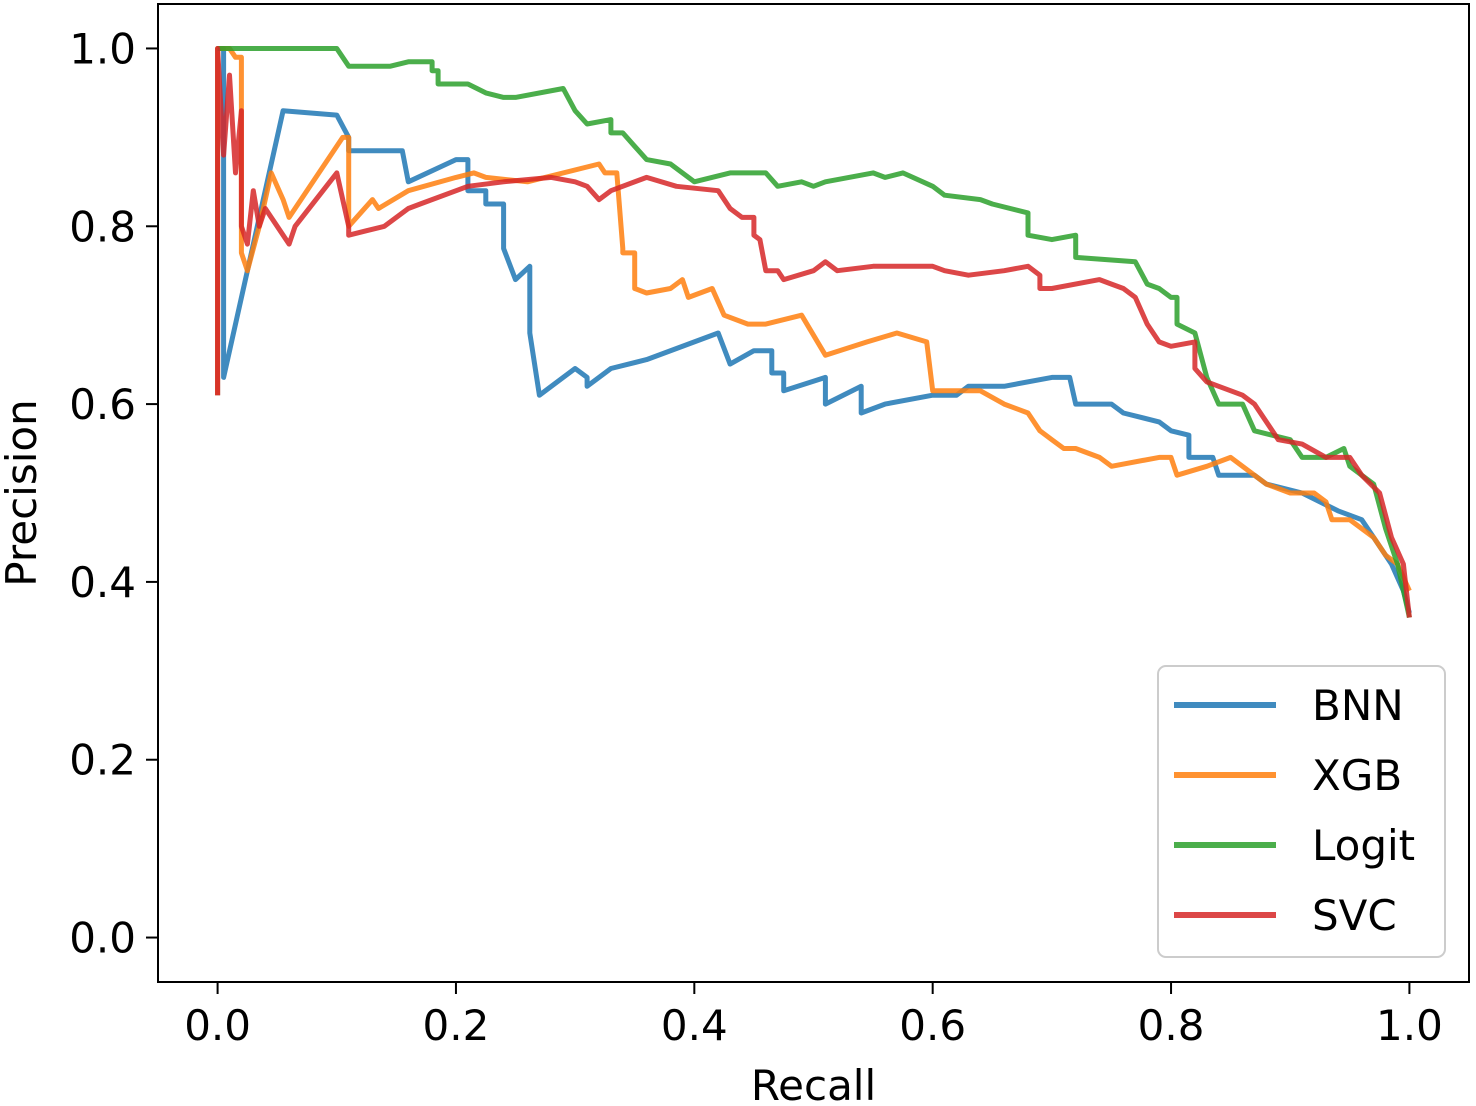  Describe the element at coordinates (932, 1025) in the screenshot. I see `x-tick-label: 0.6` at that location.